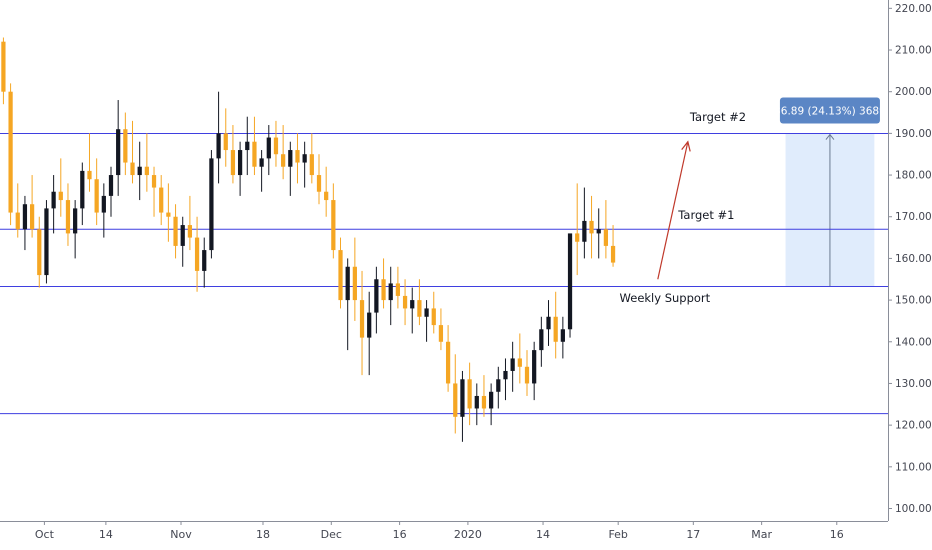 The height and width of the screenshot is (550, 932). What do you see at coordinates (263, 534) in the screenshot?
I see `x-tick-label: 18` at bounding box center [263, 534].